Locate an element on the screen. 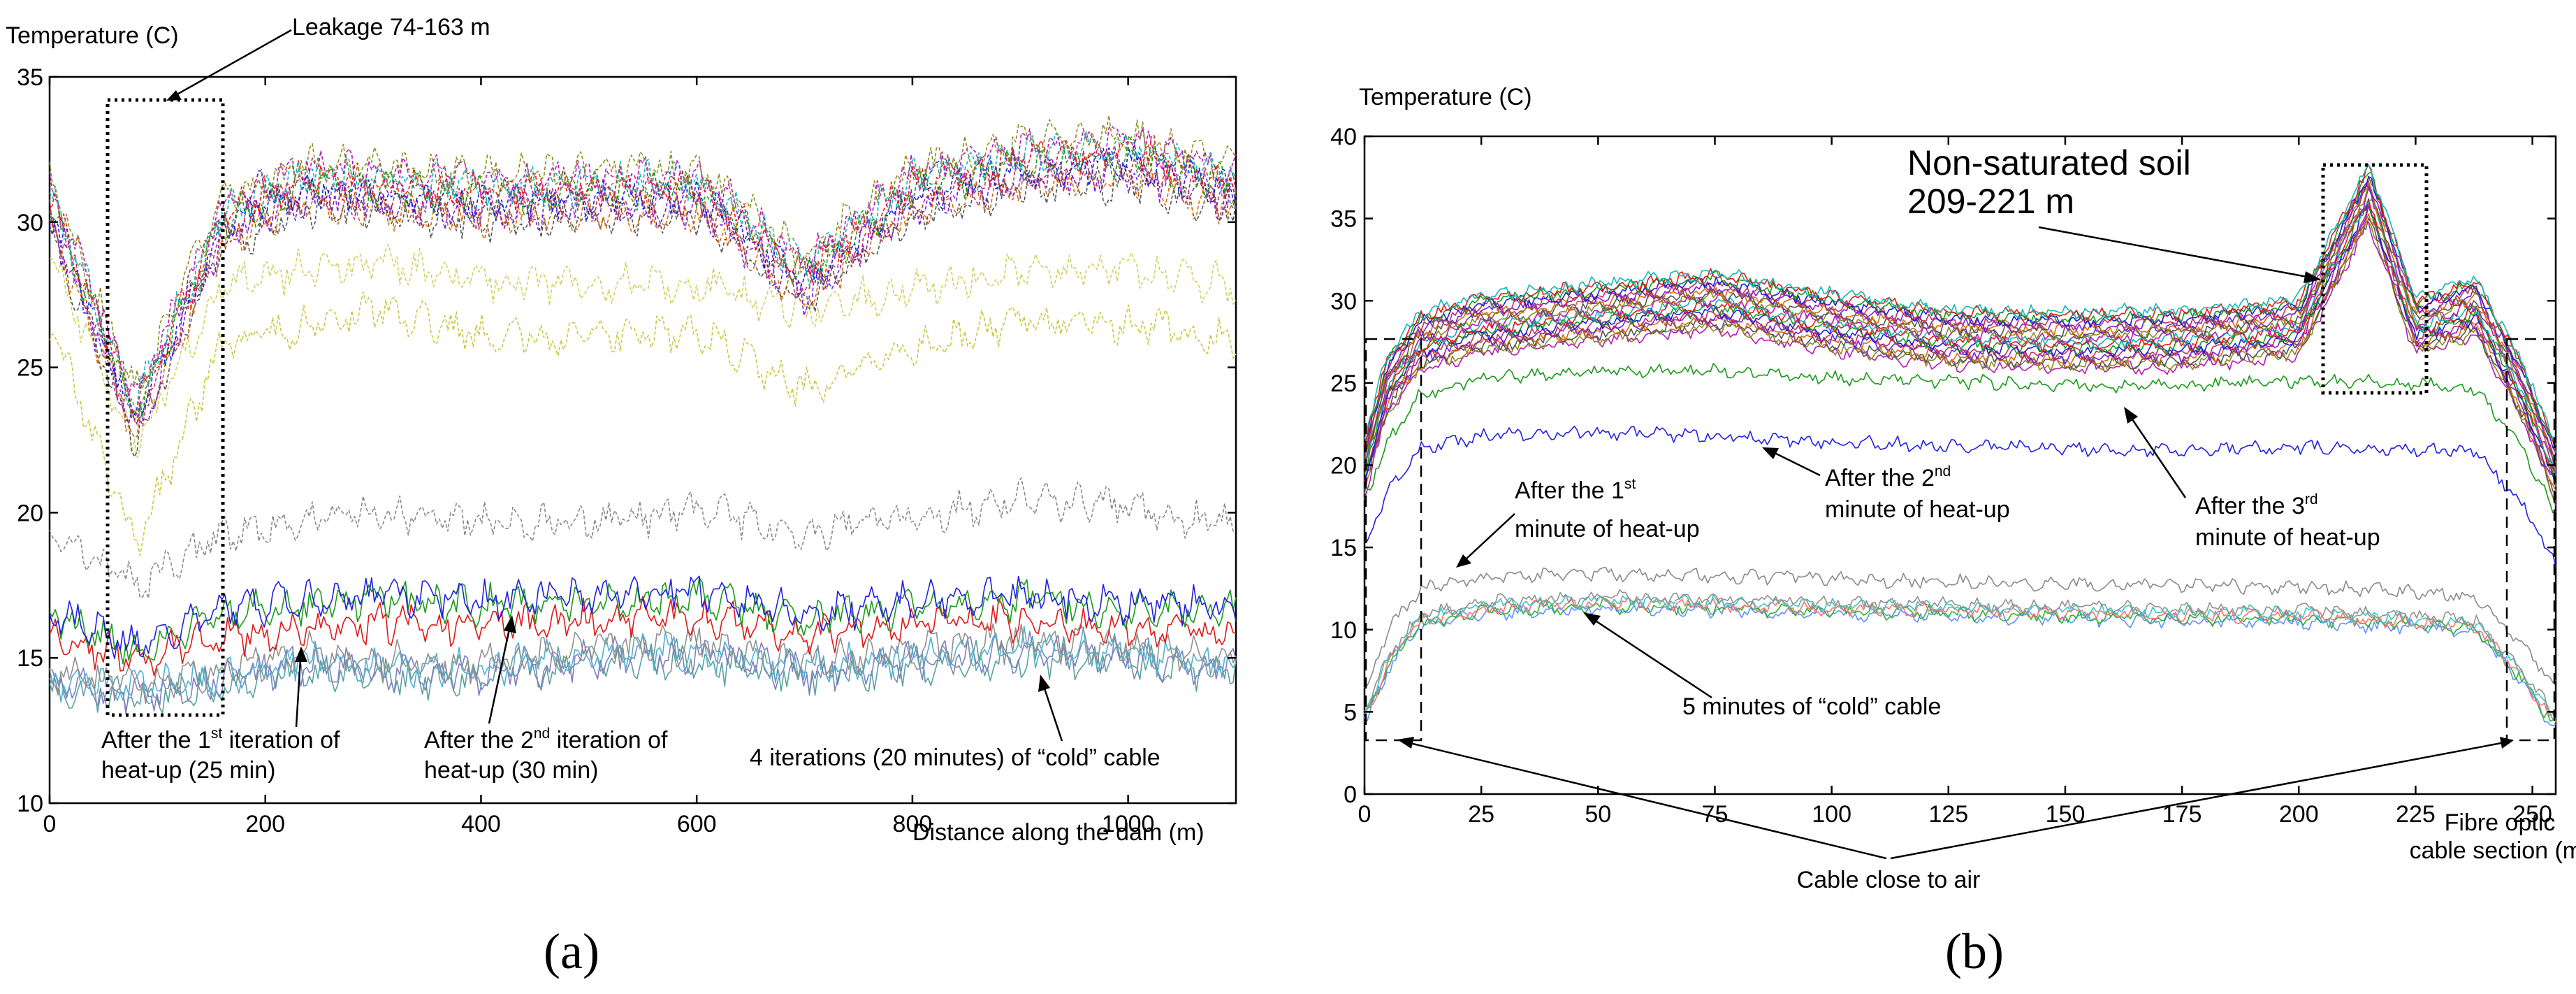  m3-annotation-line1: After the 3rd is located at coordinates (2256, 505).